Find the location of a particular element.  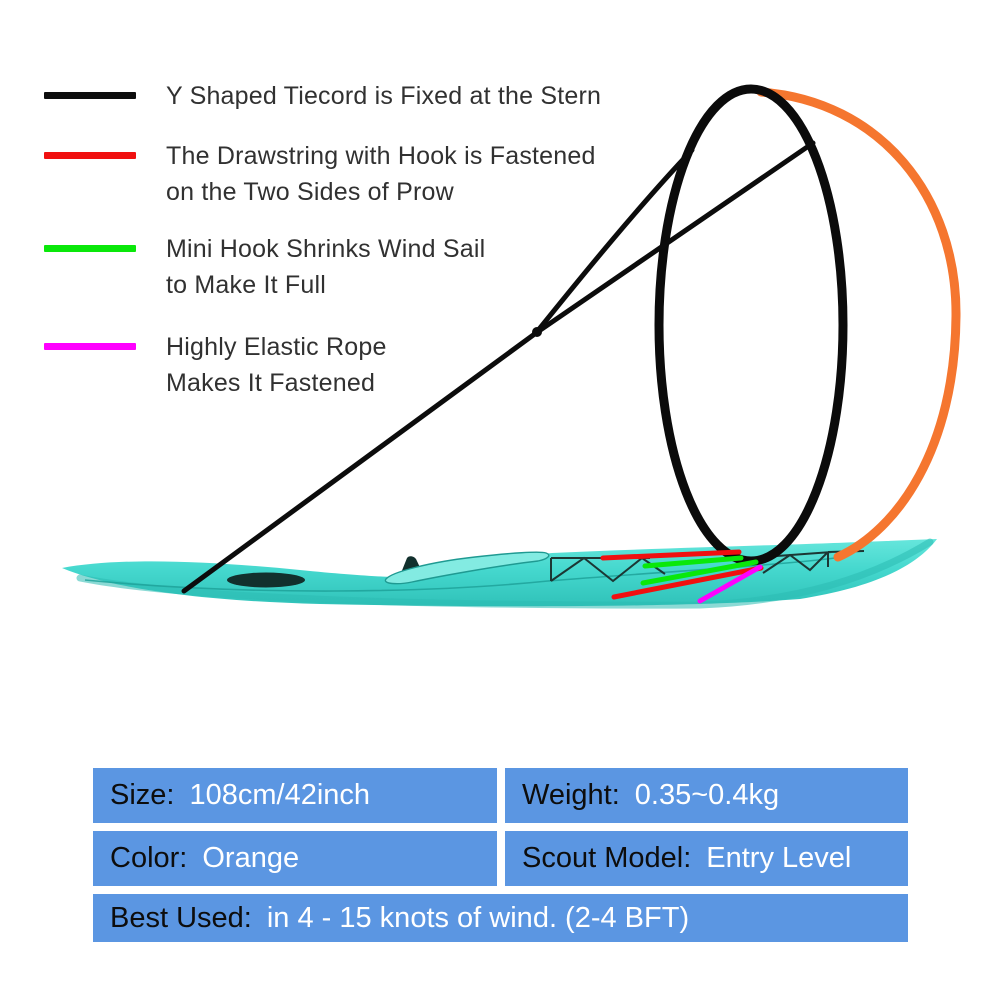

spec-value: in 4 - 15 knots of wind. (2-4 BFT) is located at coordinates (478, 917).